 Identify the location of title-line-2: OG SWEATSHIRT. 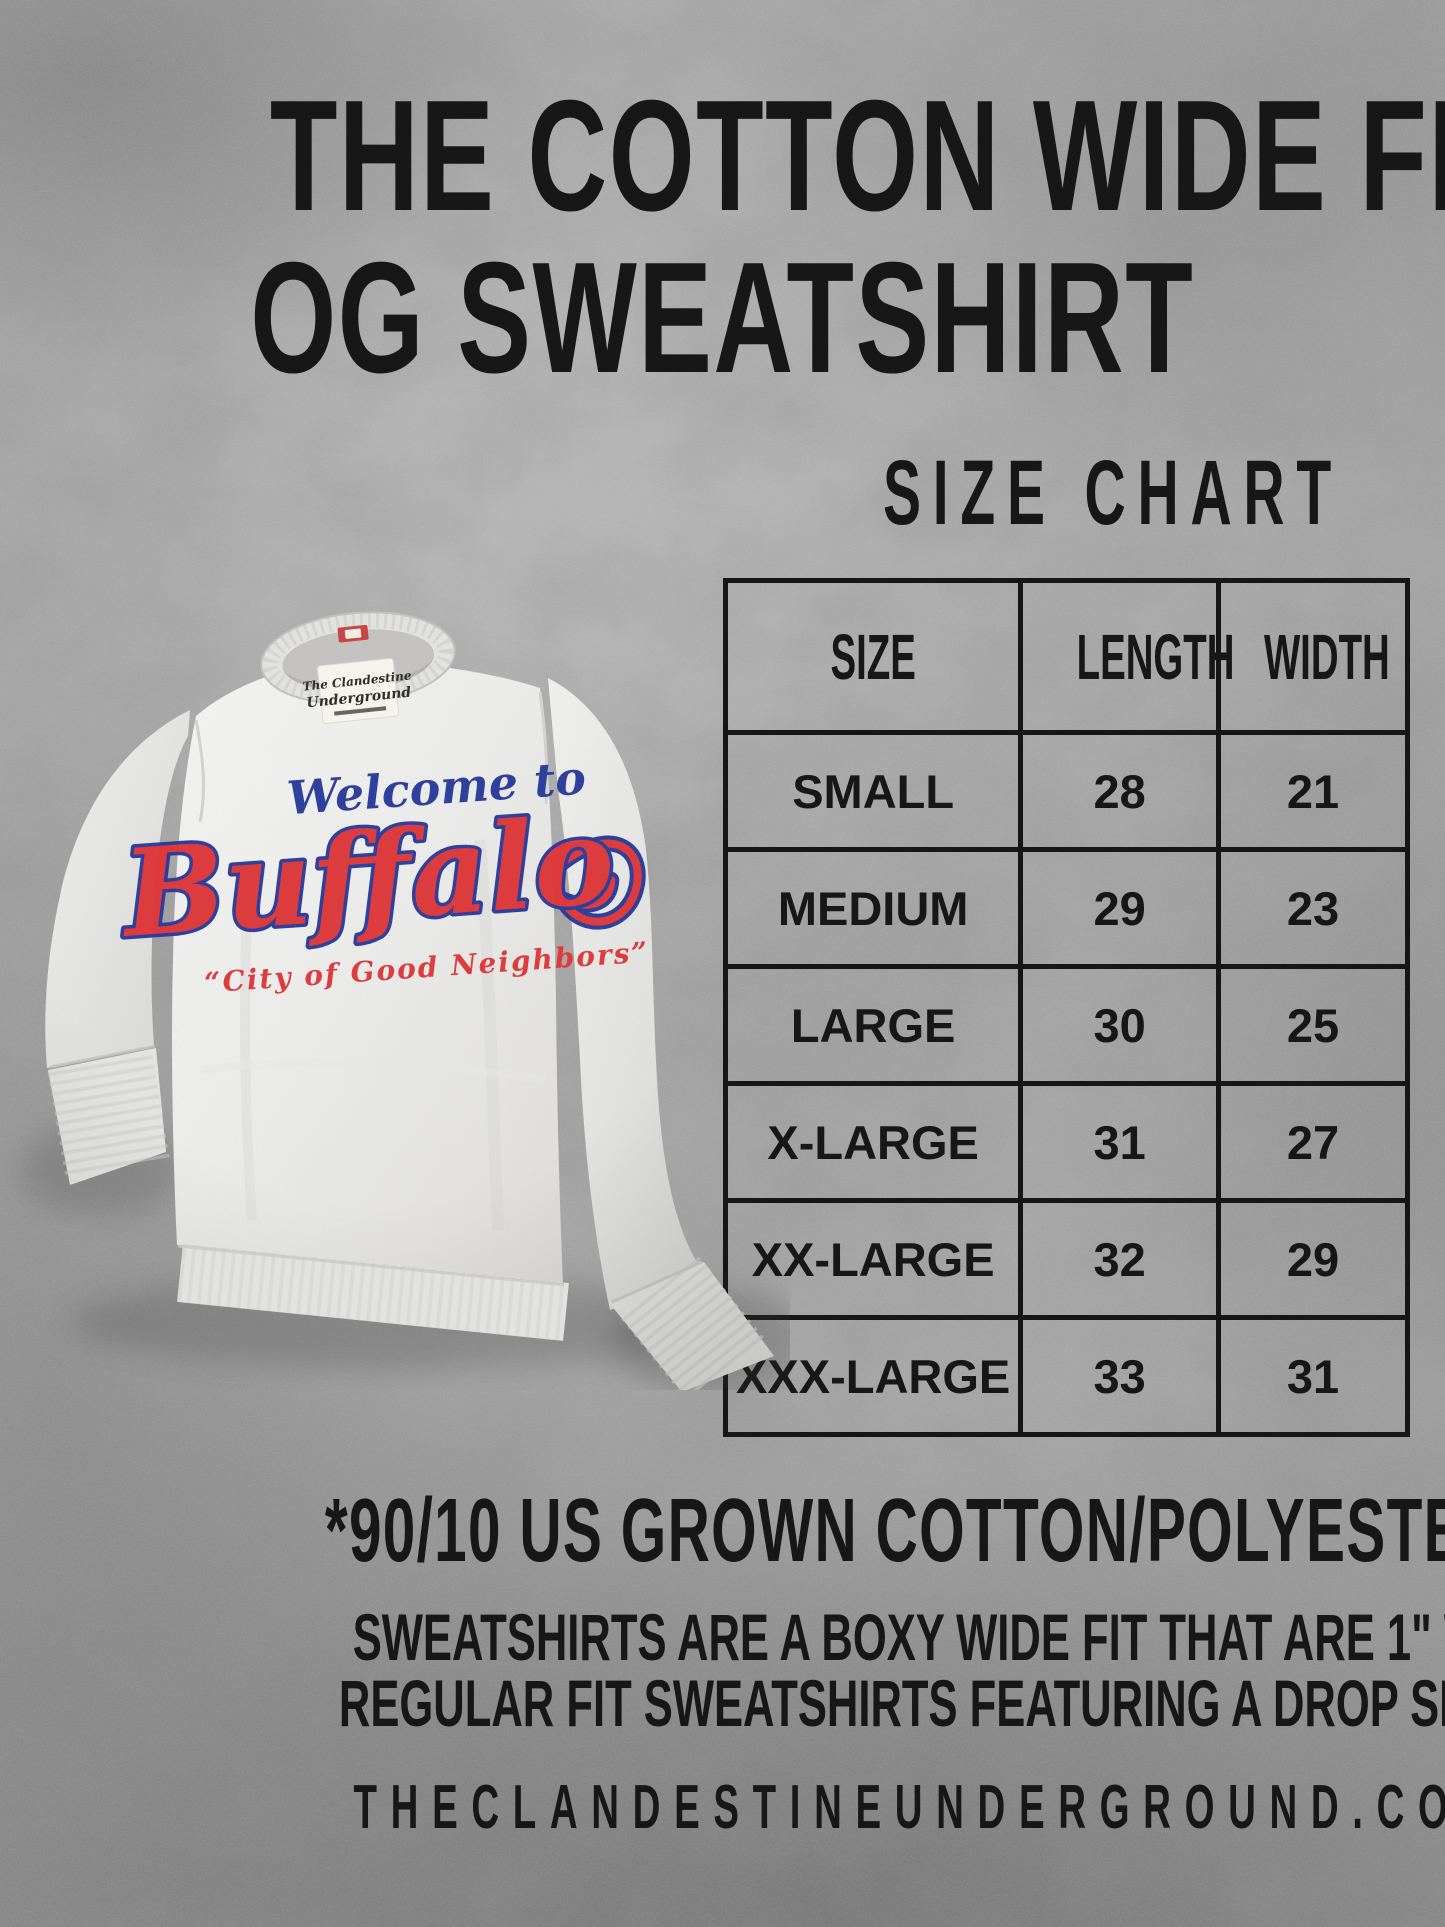
(722, 318).